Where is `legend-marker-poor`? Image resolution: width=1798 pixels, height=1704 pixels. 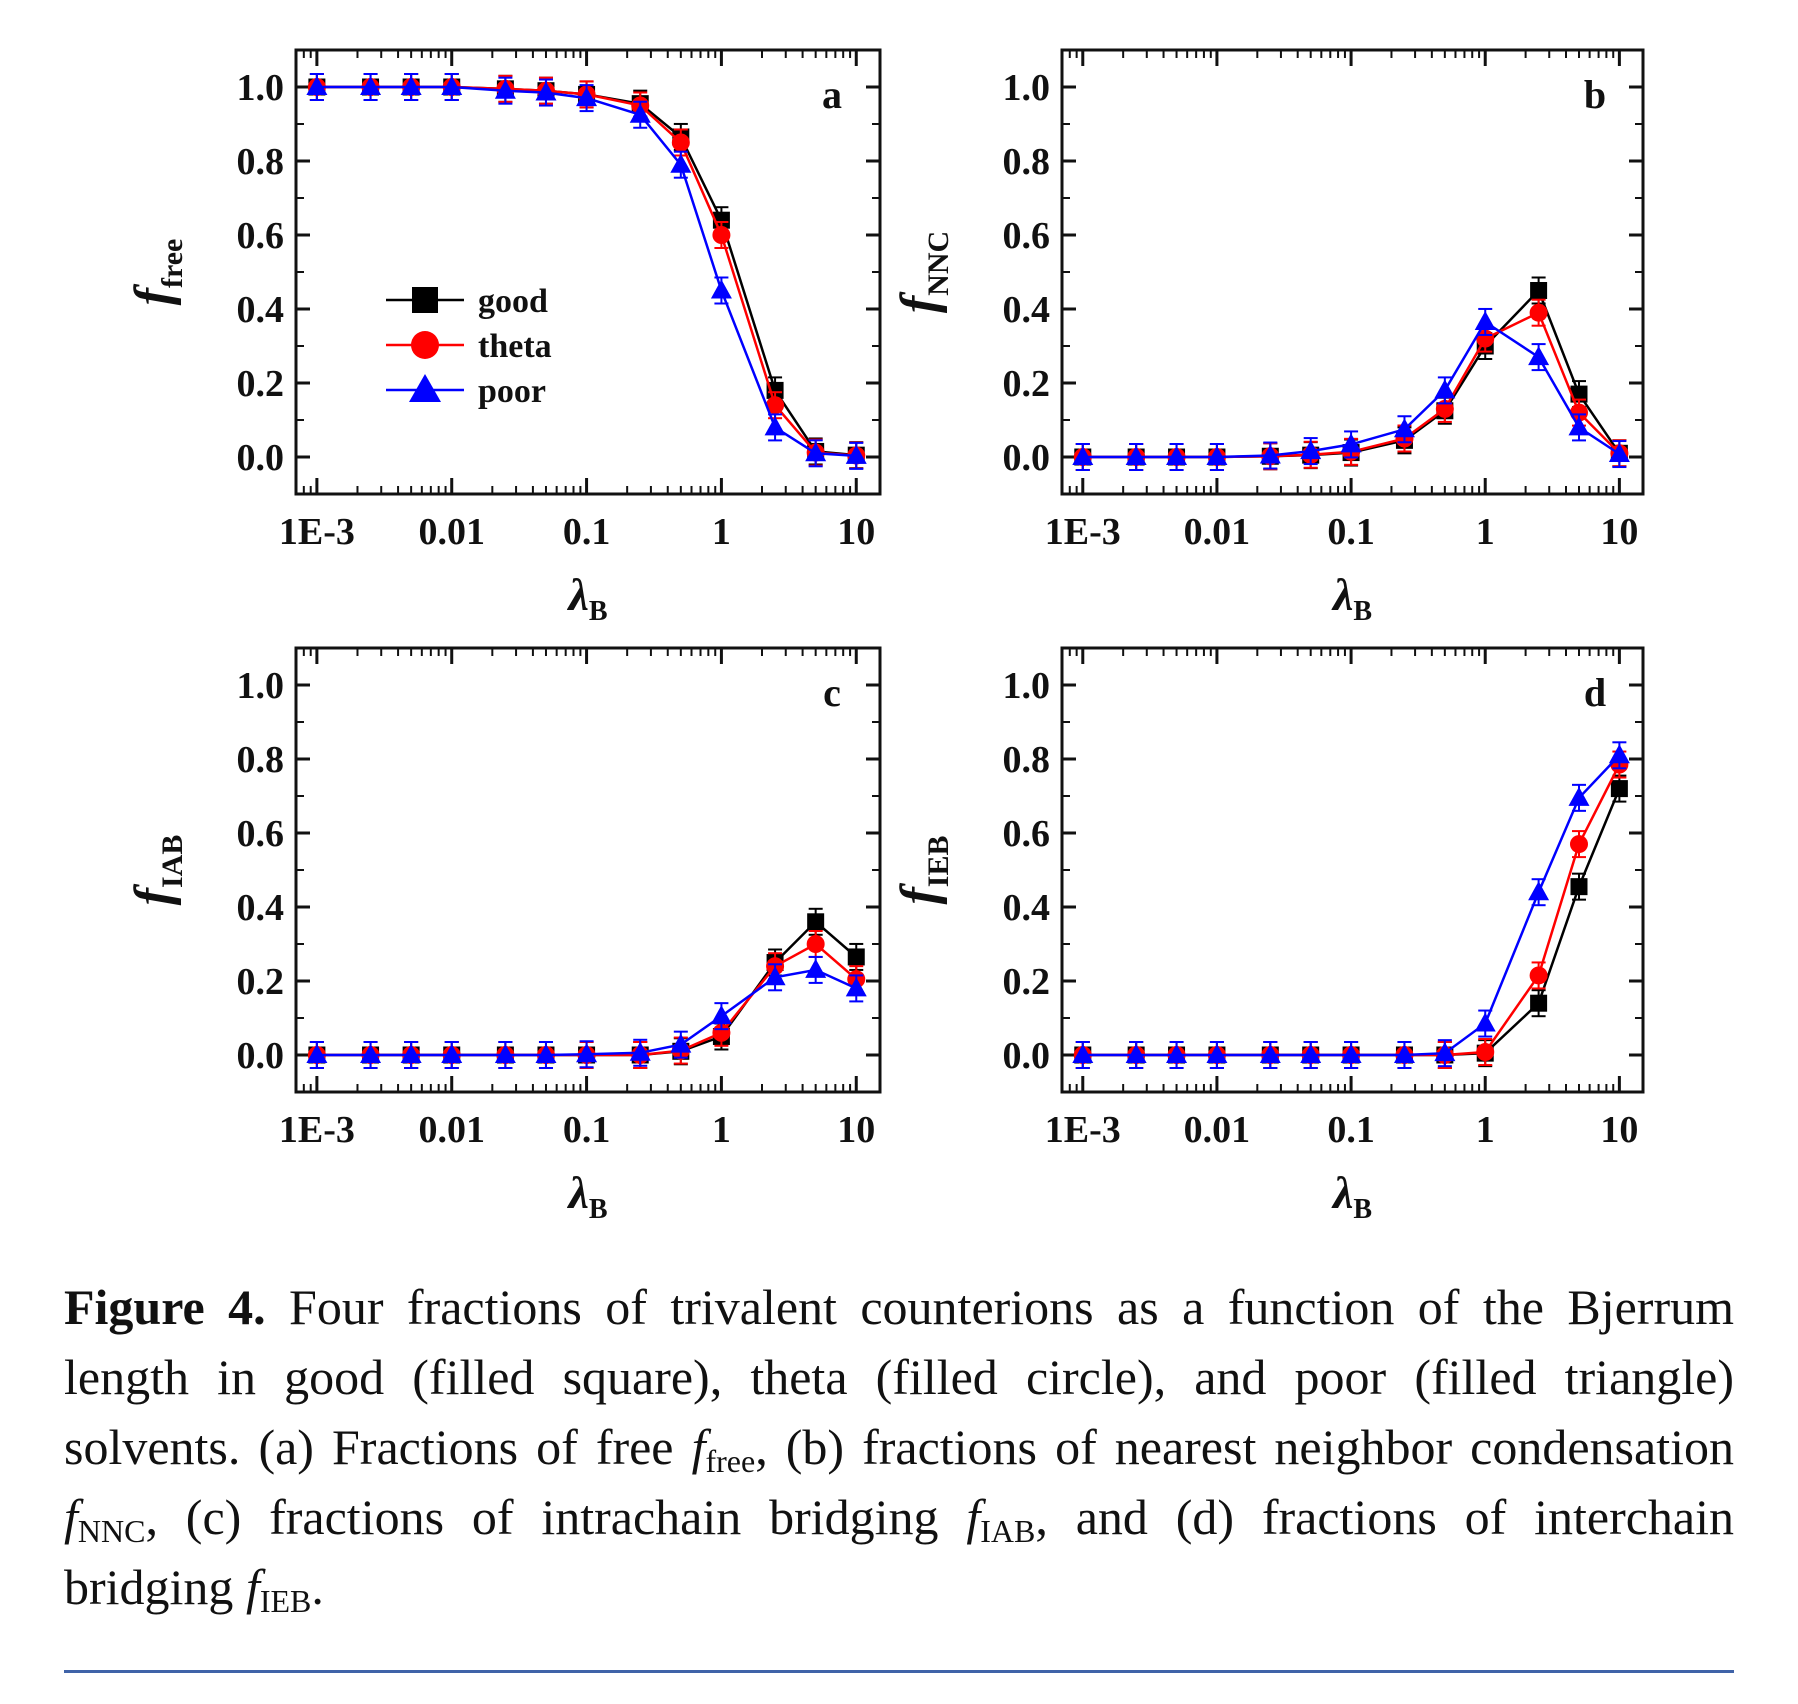
legend-marker-poor is located at coordinates (425, 388).